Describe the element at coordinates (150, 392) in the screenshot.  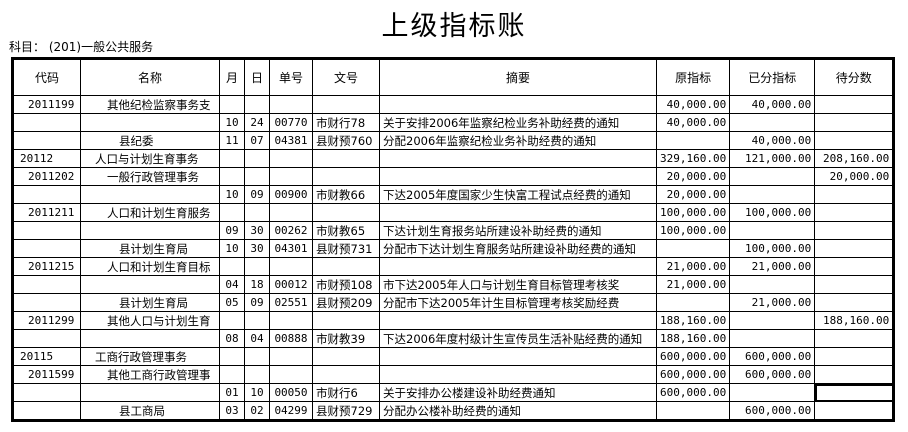
I see `name-cell` at that location.